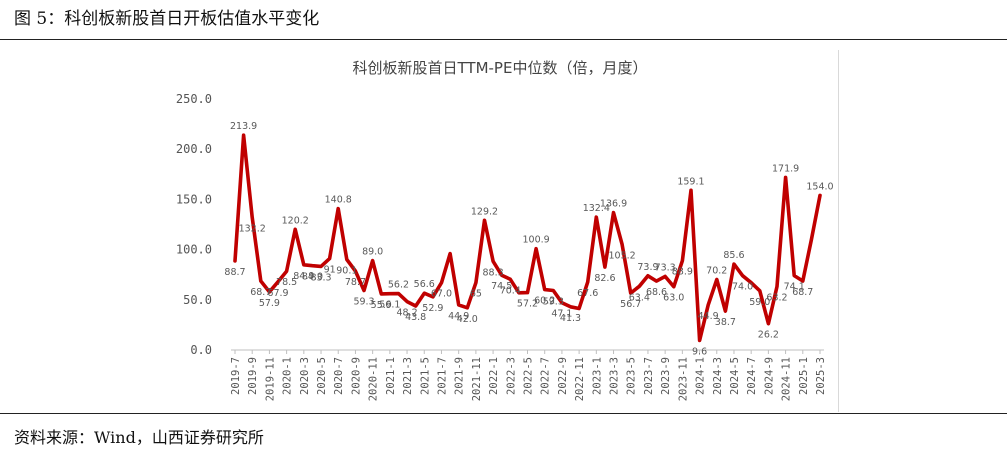  Describe the element at coordinates (408, 376) in the screenshot. I see `x-tick-label: 2021-3` at that location.